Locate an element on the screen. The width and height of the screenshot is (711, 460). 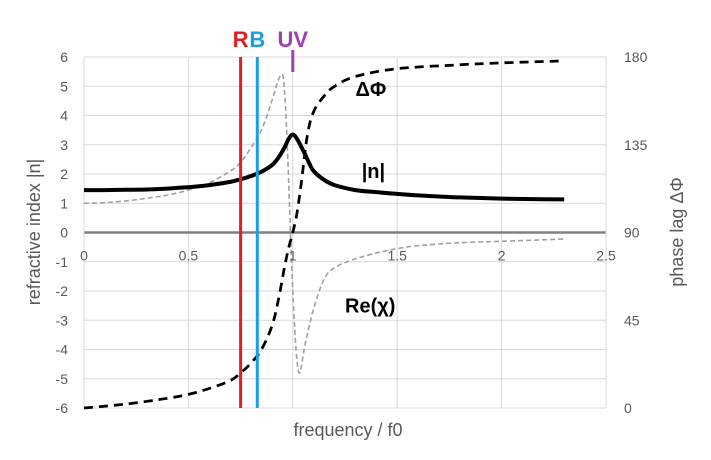
wavelength-markers is located at coordinates (267, 229).